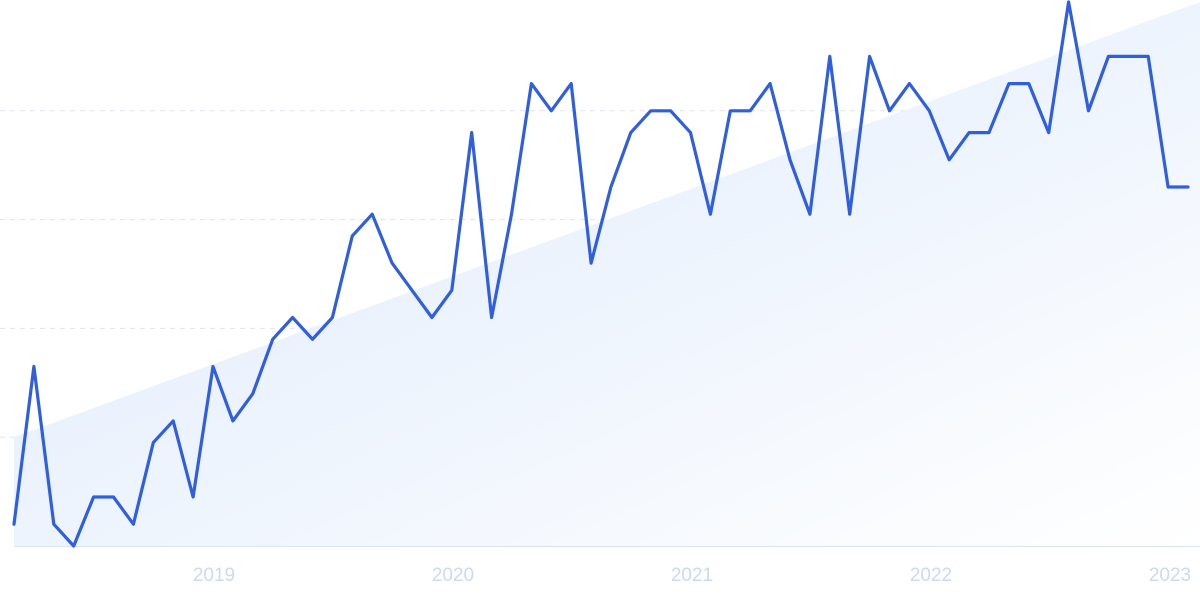 The image size is (1200, 599). I want to click on x-axis-ticks: 2019 2020 2021 2022 2023, so click(692, 575).